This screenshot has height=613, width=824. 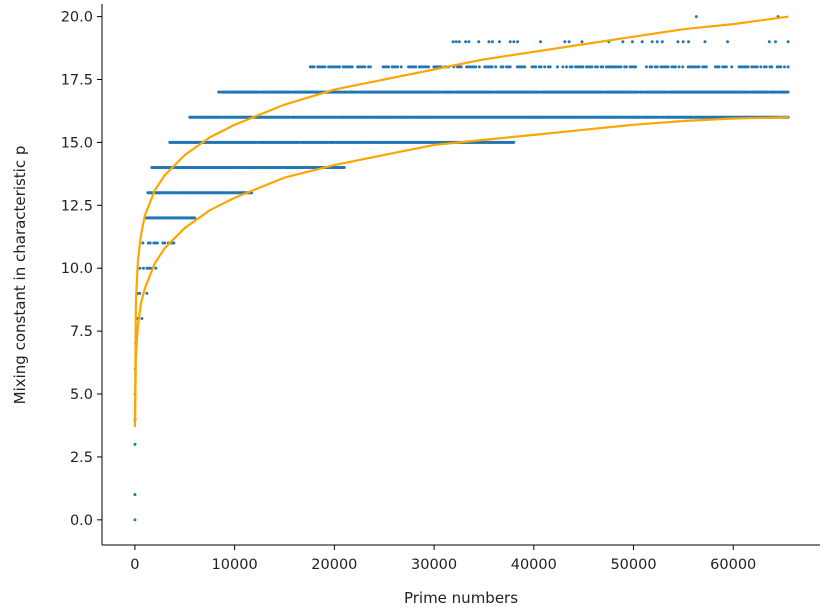 I want to click on y-tick-label: 7.5, so click(x=81, y=332).